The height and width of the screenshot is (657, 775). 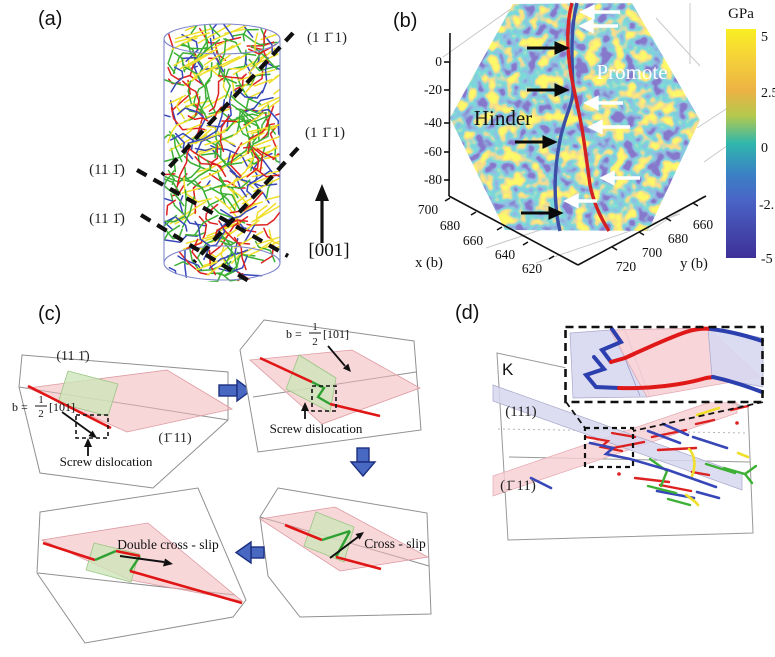 I want to click on process-arrow-down, so click(x=363, y=462).